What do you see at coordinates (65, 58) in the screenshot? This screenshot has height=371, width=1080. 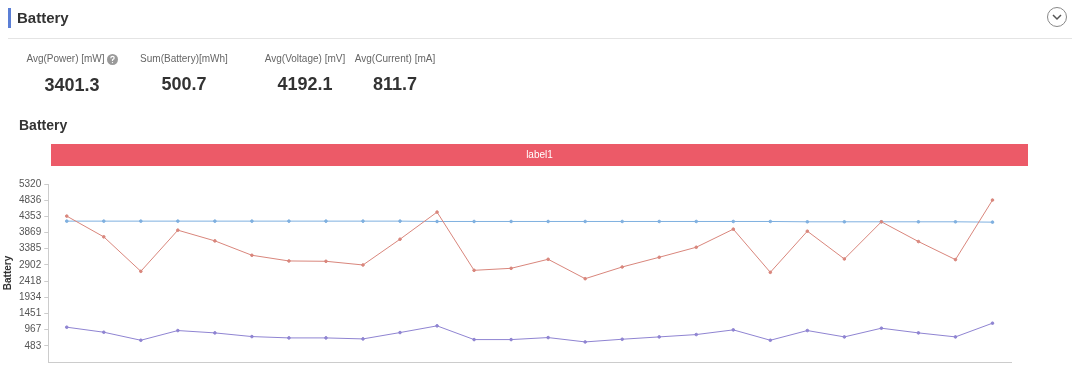 I see `text: Avg(Power) [mW]` at bounding box center [65, 58].